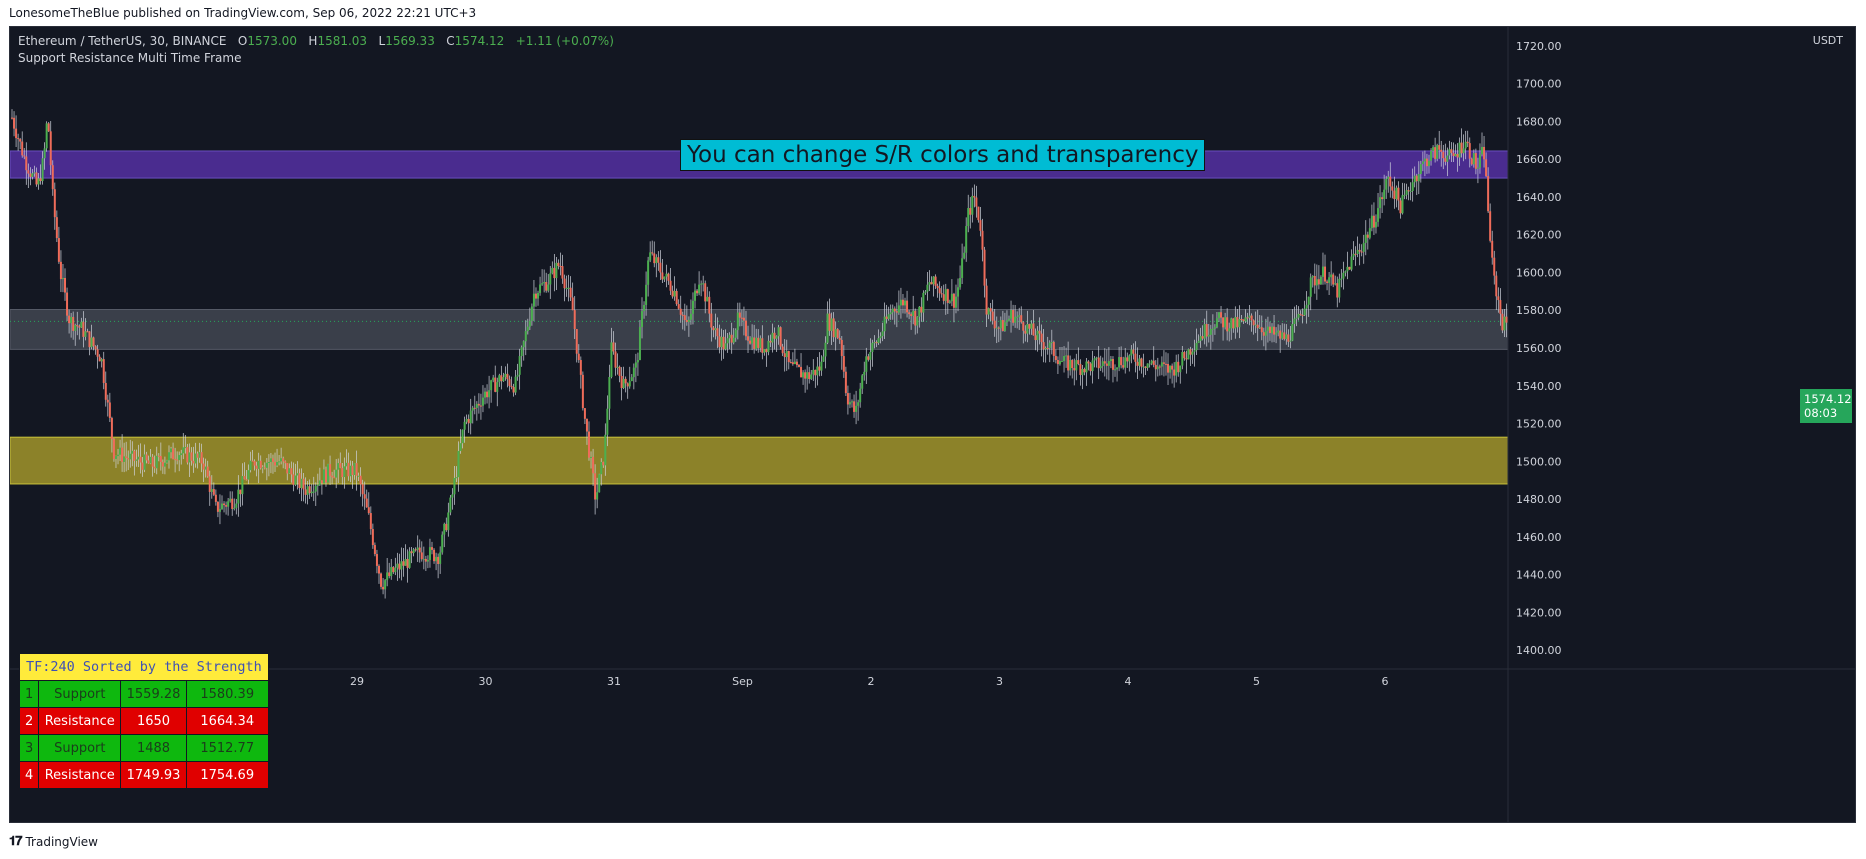 The height and width of the screenshot is (859, 1866). I want to click on sr-table-header: TF:240 Sorted by the Strength, so click(144, 667).